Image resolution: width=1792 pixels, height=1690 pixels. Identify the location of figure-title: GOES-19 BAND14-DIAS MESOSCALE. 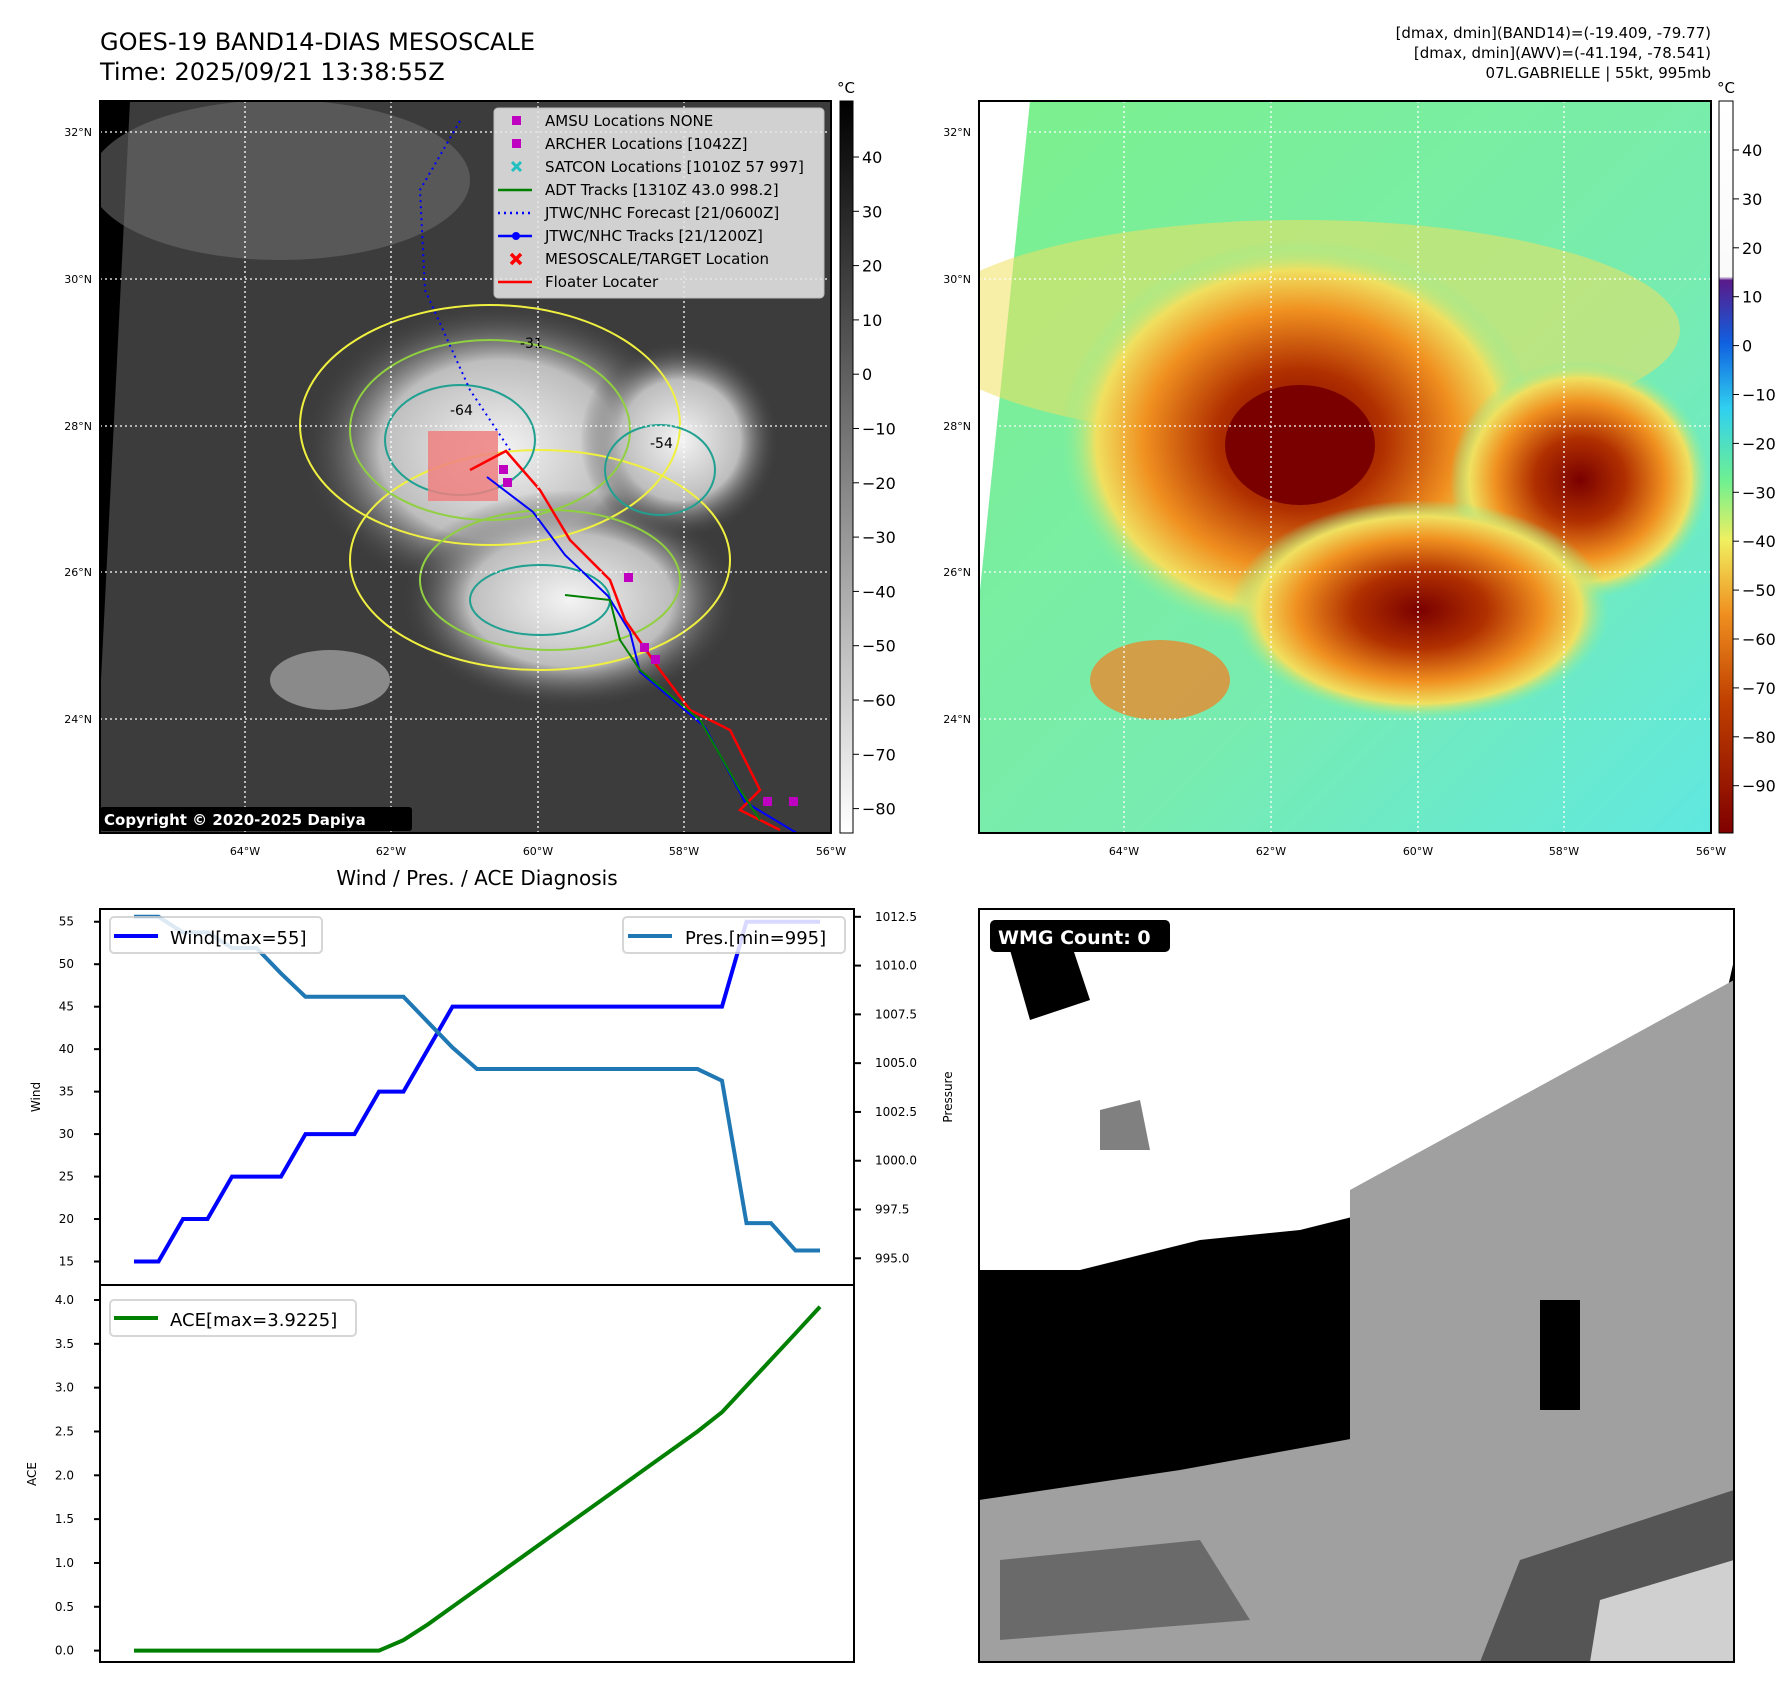
(317, 42).